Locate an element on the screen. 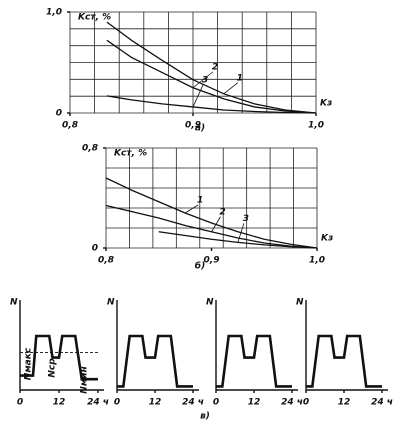  annotation: Nмакс is located at coordinates (29, 363).